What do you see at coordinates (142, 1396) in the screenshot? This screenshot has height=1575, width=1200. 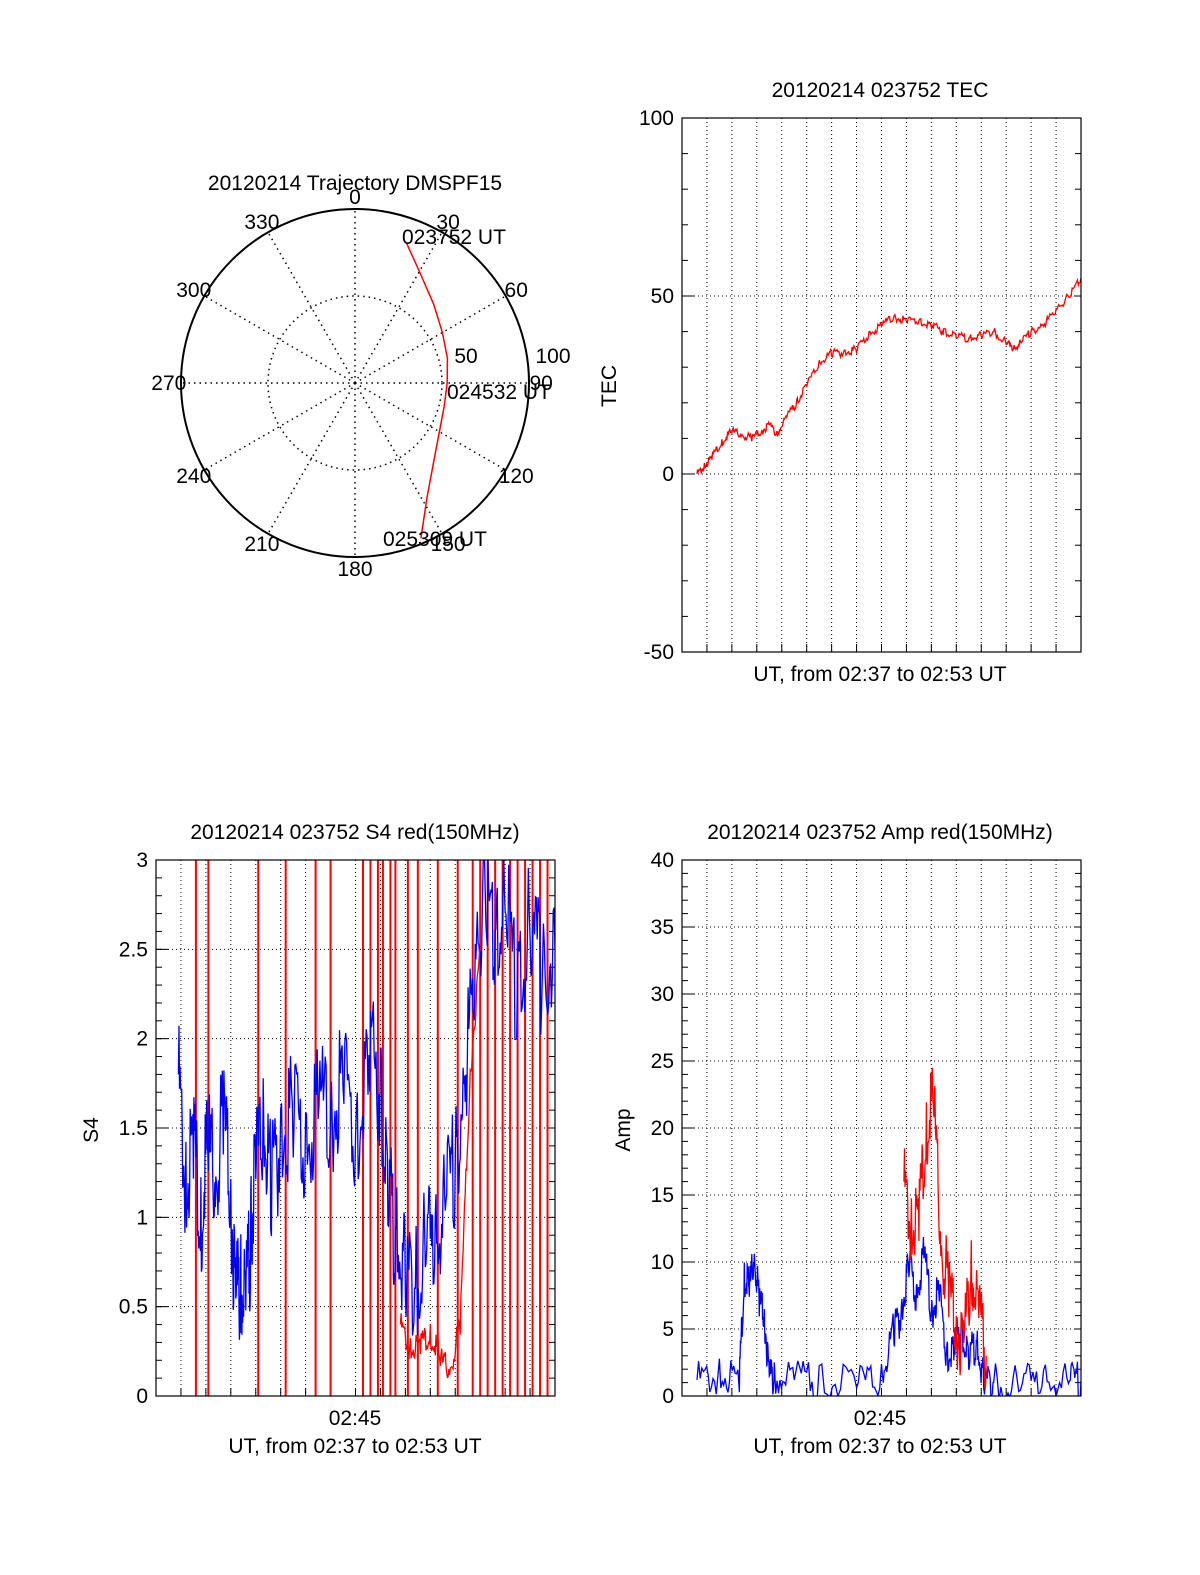 I see `s4-ytick-label: 0` at bounding box center [142, 1396].